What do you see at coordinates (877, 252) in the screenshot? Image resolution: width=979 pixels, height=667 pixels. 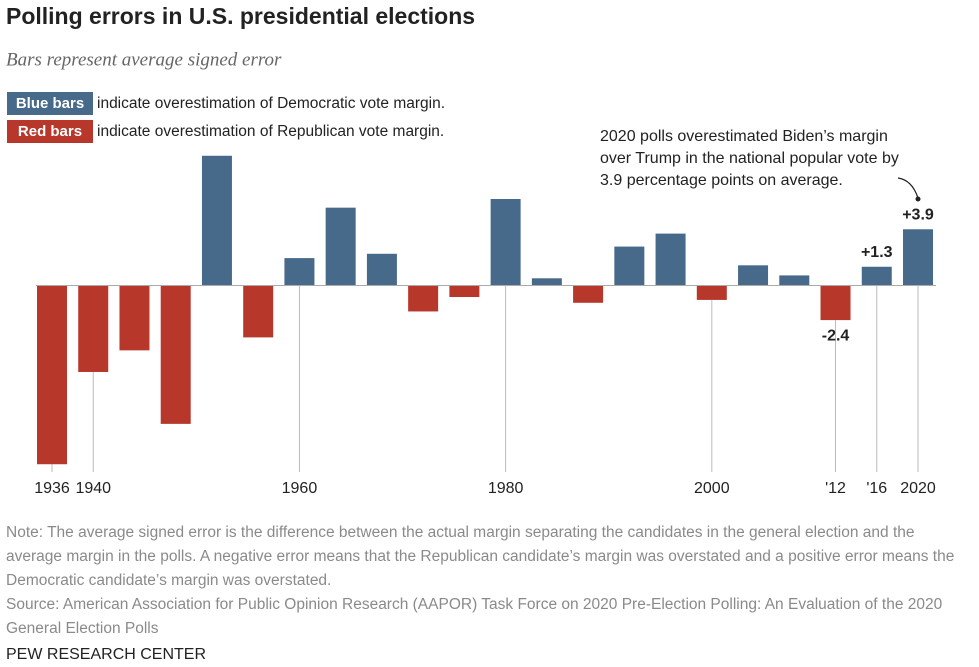 I see `value-label: +1.3` at bounding box center [877, 252].